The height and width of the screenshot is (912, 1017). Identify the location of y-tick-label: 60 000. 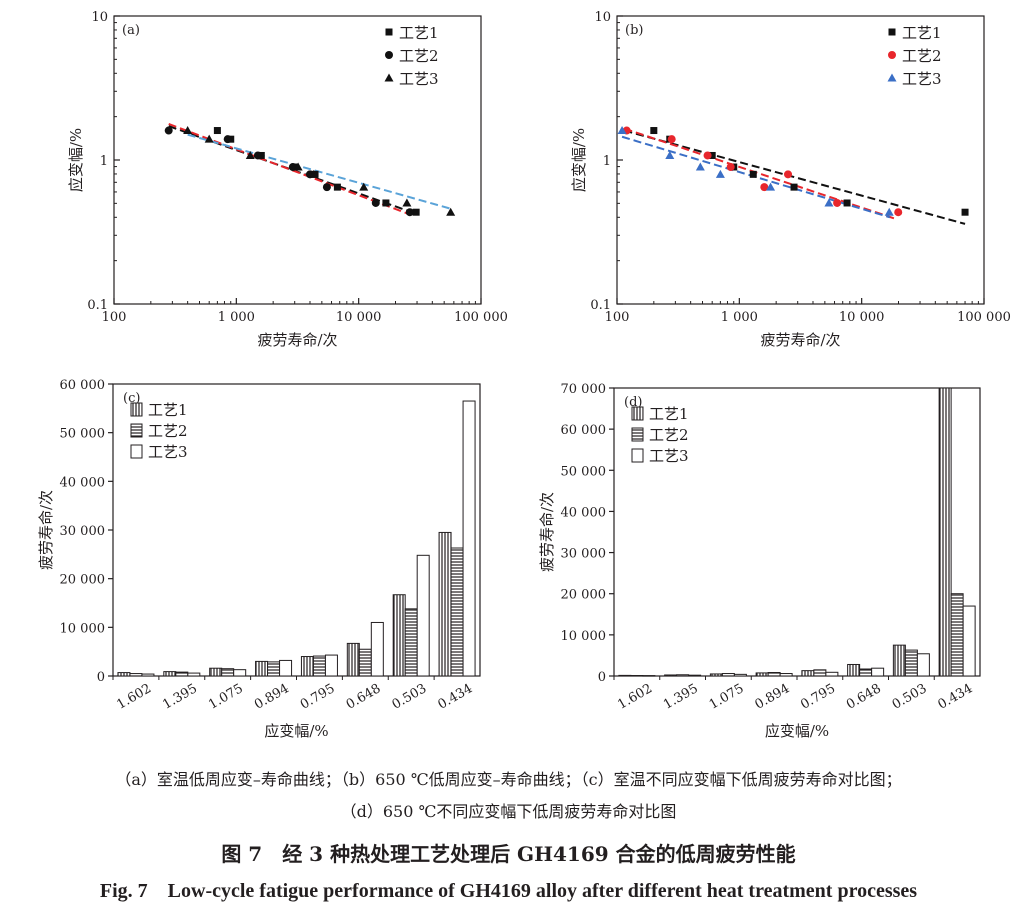
(584, 430).